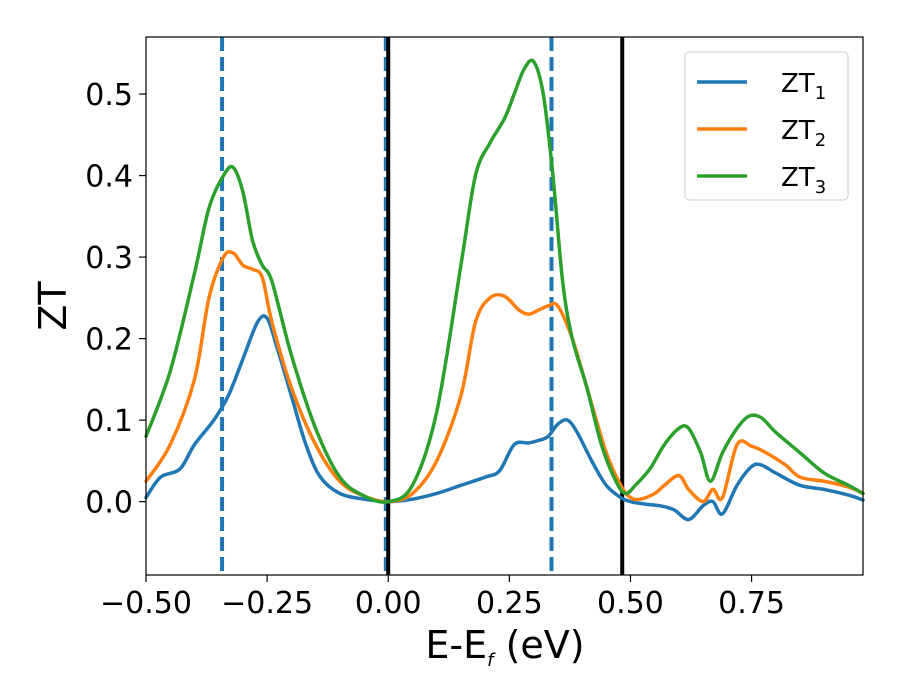 The height and width of the screenshot is (700, 900). I want to click on y-tick-label: 0.5, so click(109, 95).